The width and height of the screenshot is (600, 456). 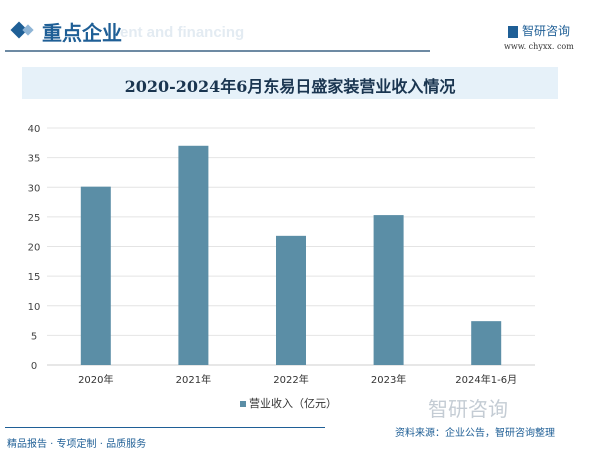 I want to click on footer-logo: 智研咨询, so click(x=468, y=409).